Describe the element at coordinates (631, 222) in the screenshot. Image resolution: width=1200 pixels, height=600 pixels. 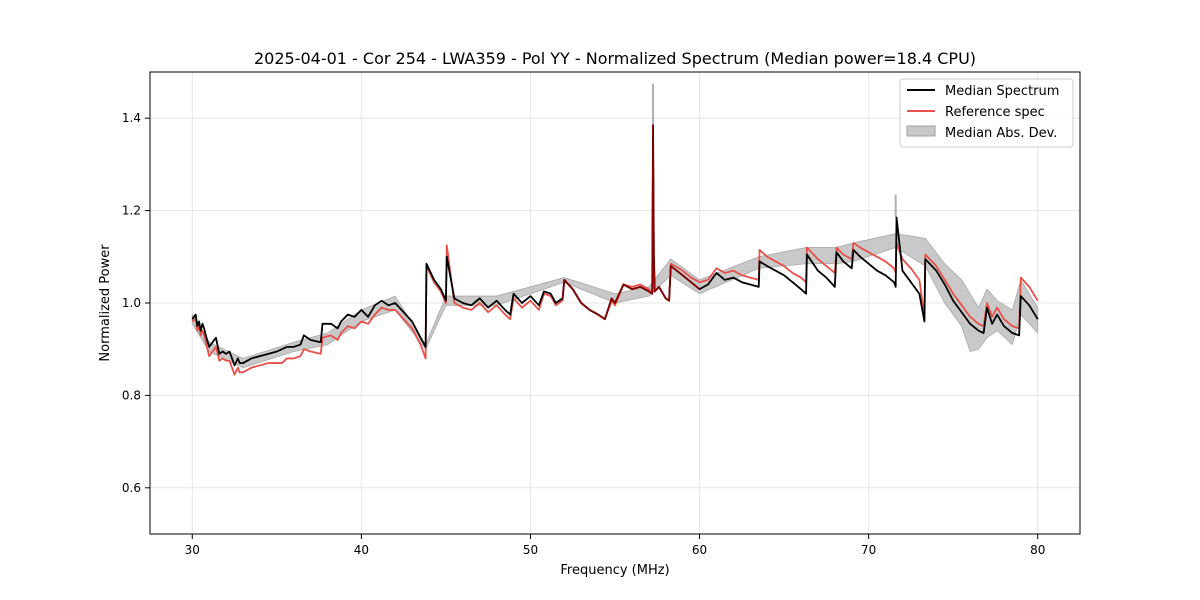
I see `overlap-spectrum-line` at that location.